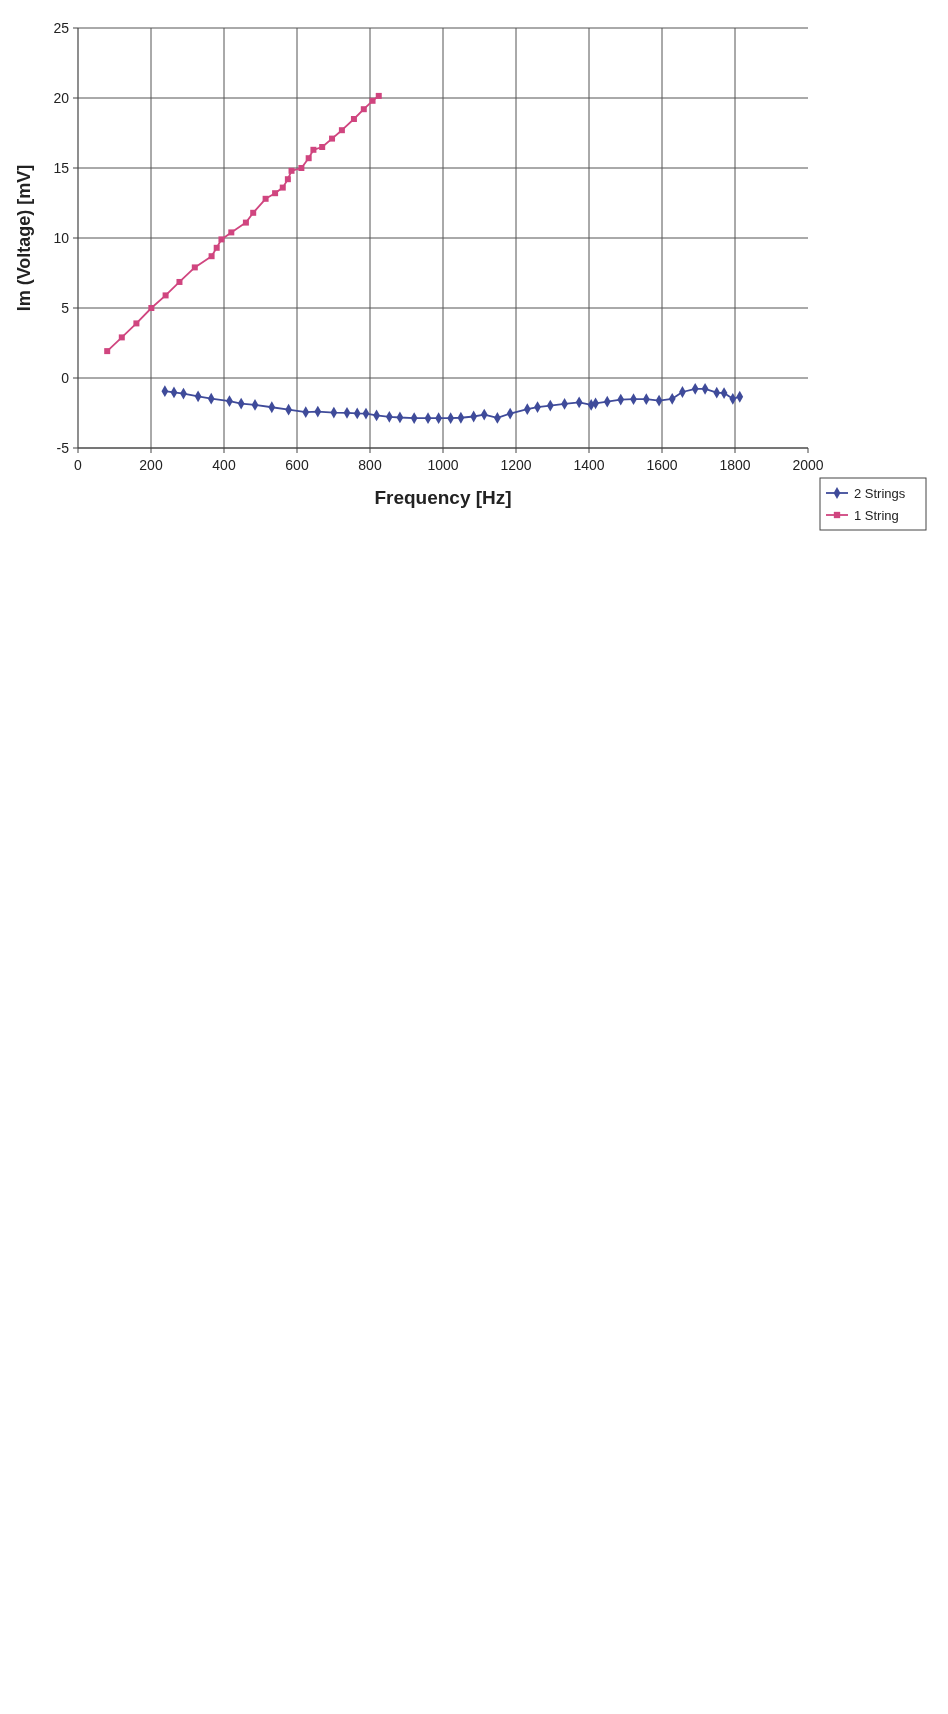 This screenshot has width=948, height=1714. Describe the element at coordinates (876, 515) in the screenshot. I see `legend-label: 1 String` at that location.